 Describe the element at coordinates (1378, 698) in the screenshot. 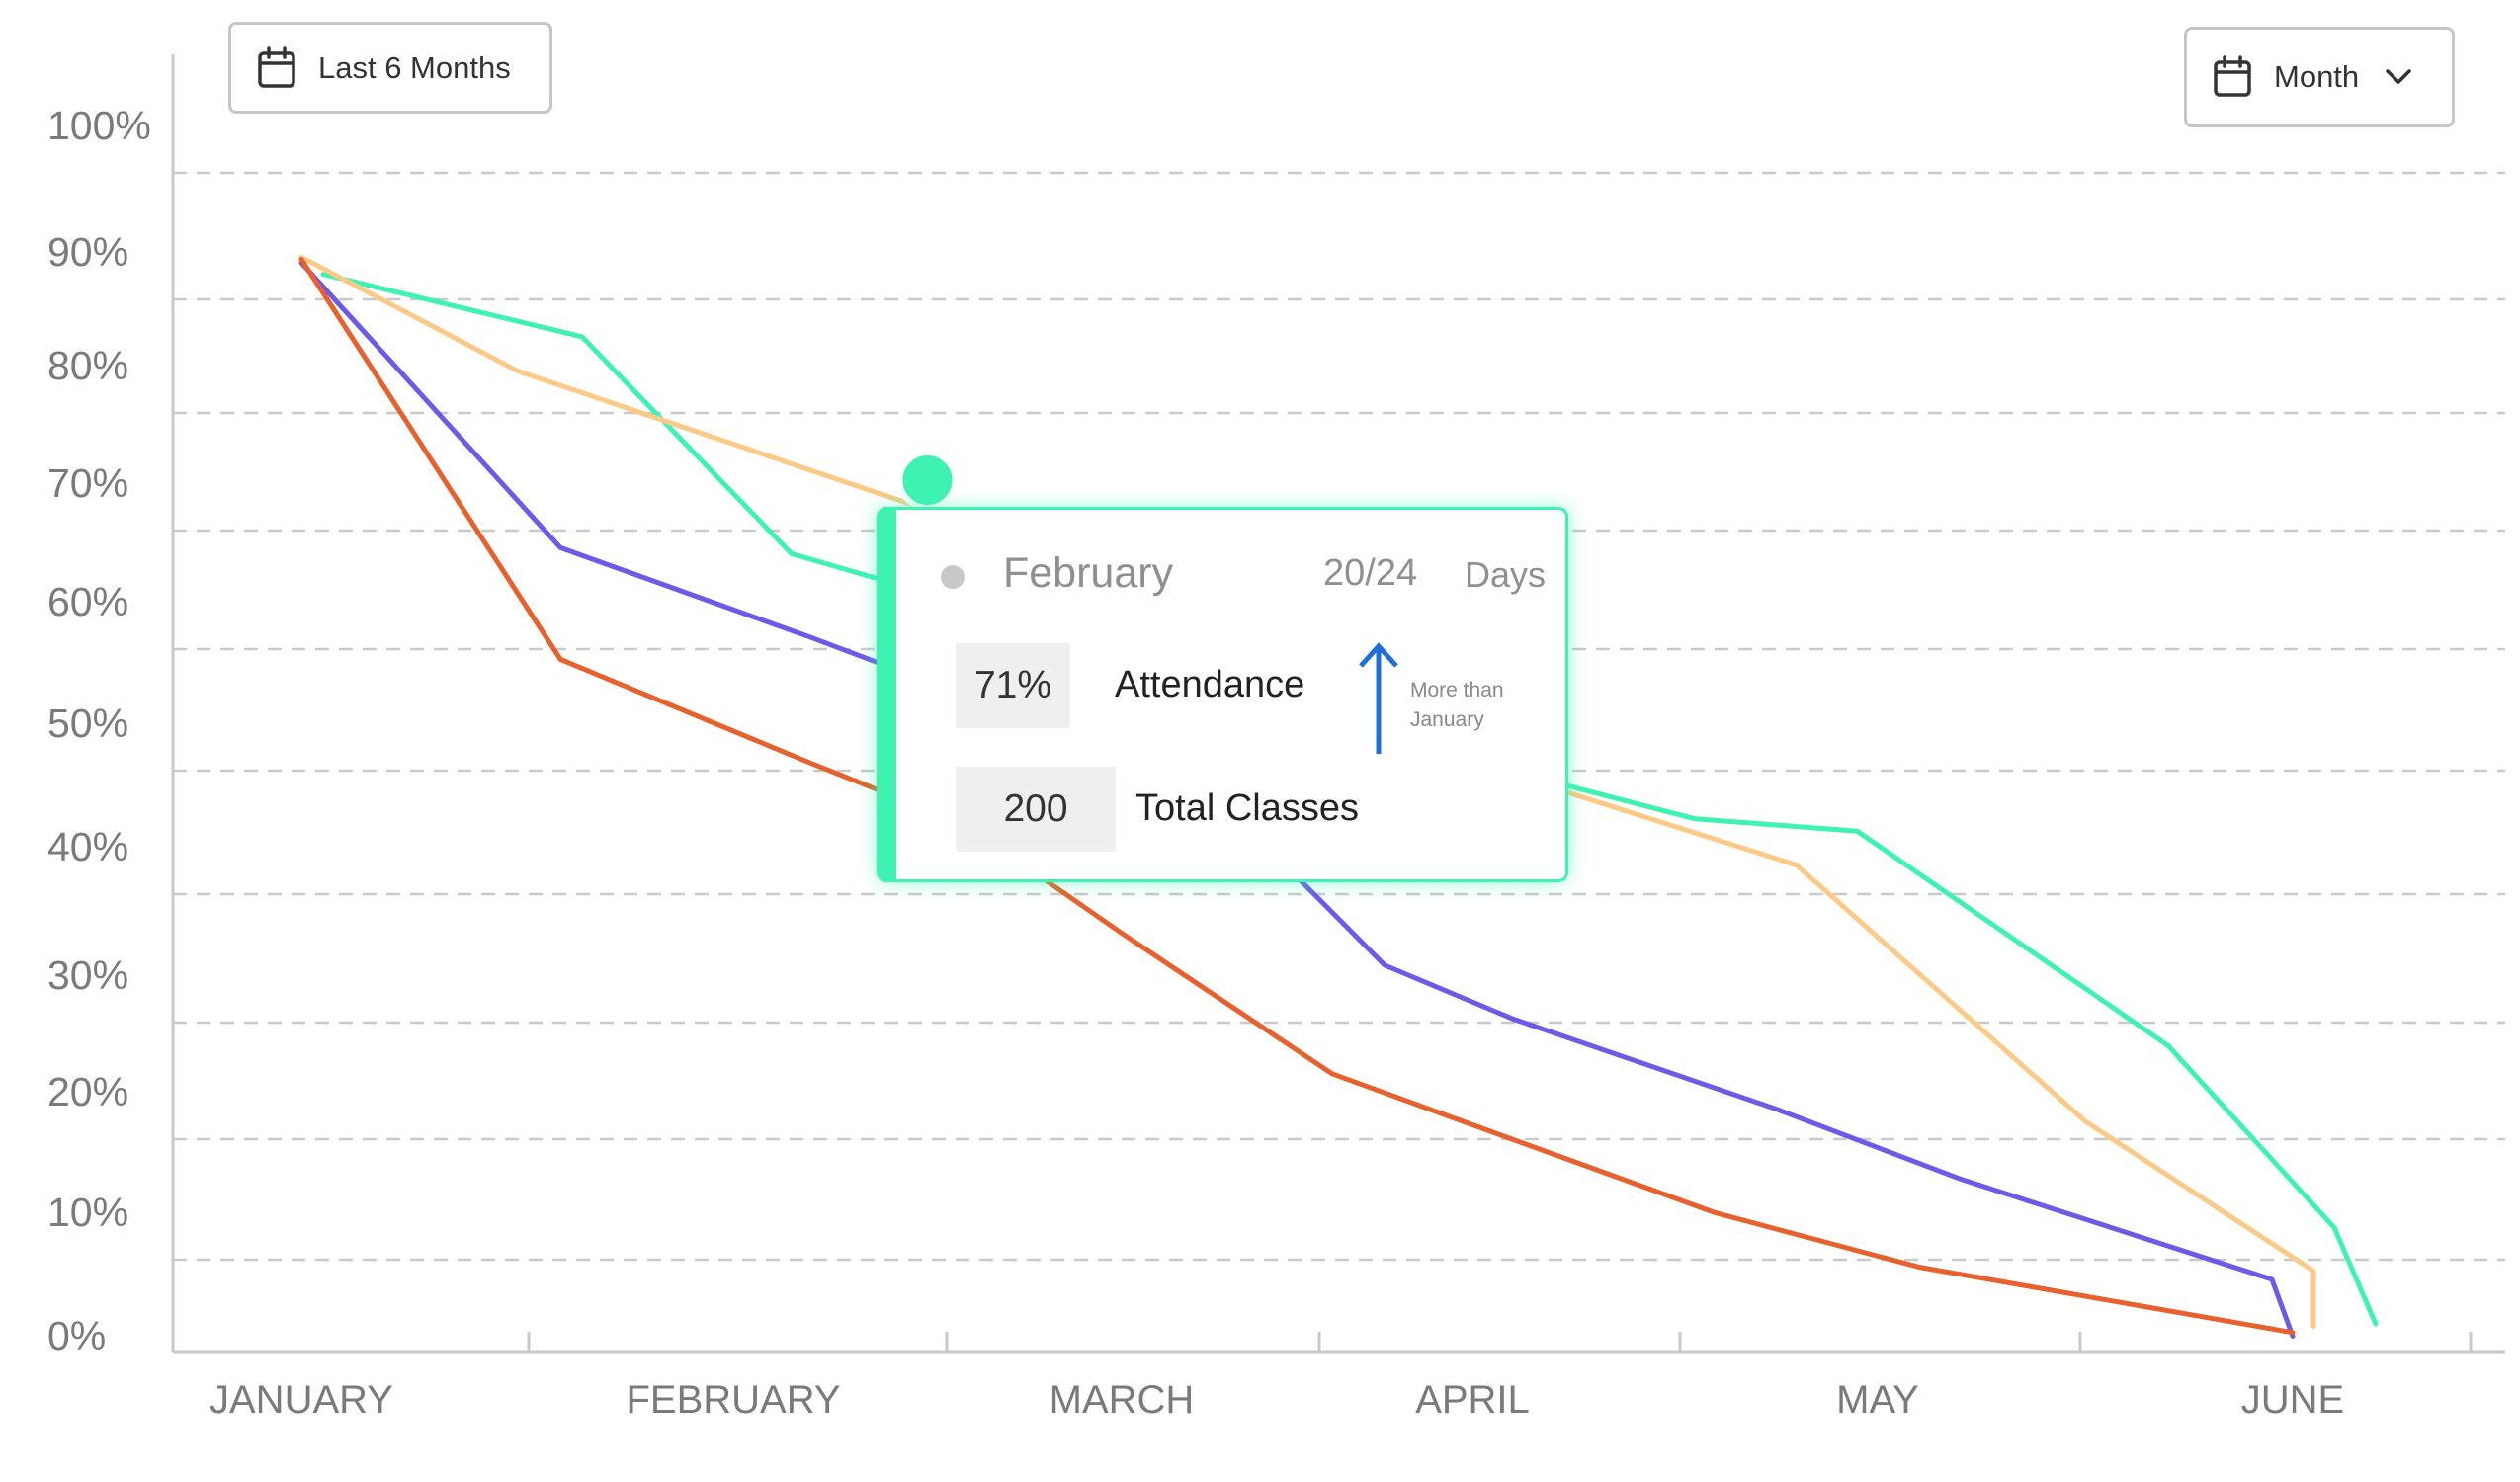

I see `arrow-up-icon` at that location.